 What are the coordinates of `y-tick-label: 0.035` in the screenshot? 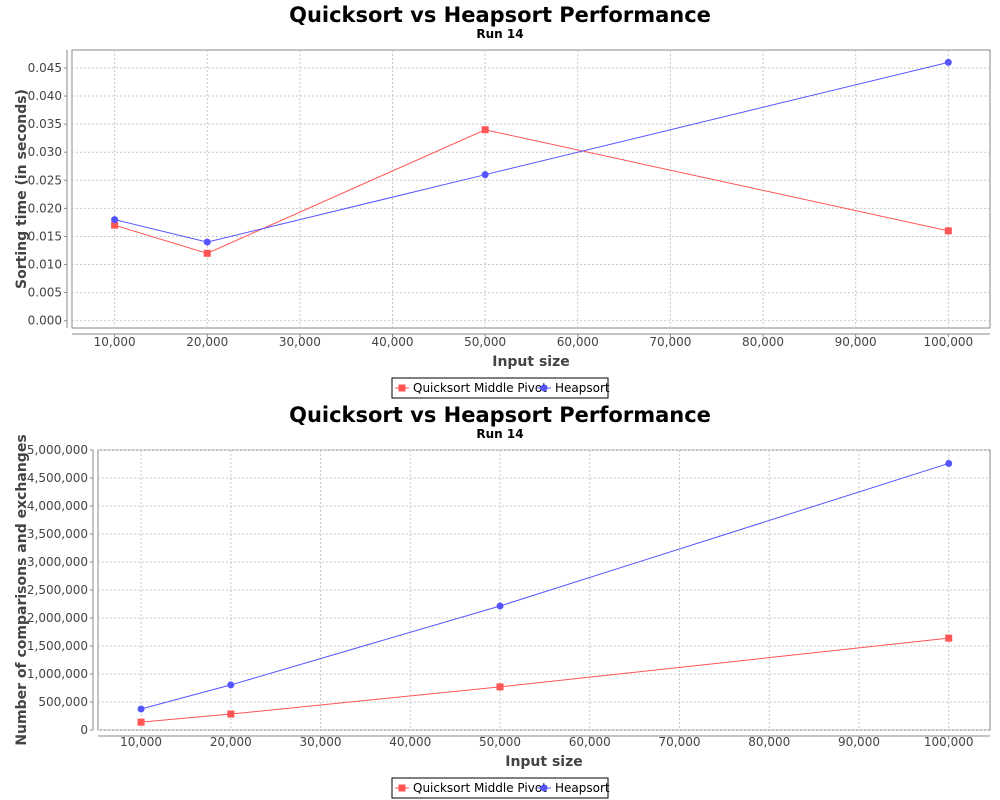 It's located at (45, 124).